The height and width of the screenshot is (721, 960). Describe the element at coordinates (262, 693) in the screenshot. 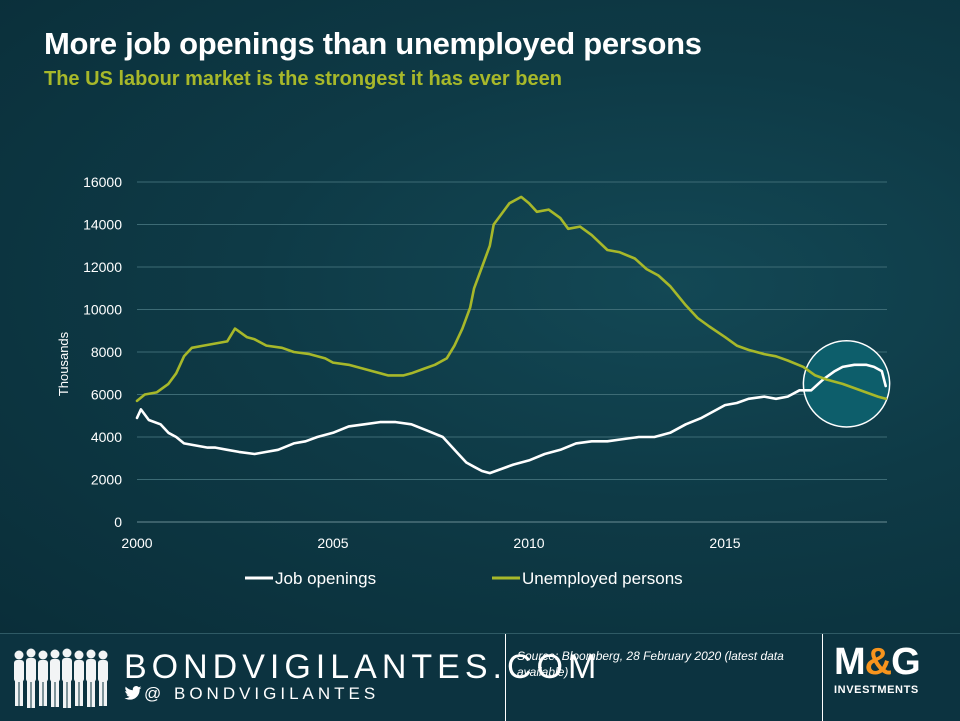

I see `twitter-handle-text: @ BONDVIGILANTES` at that location.